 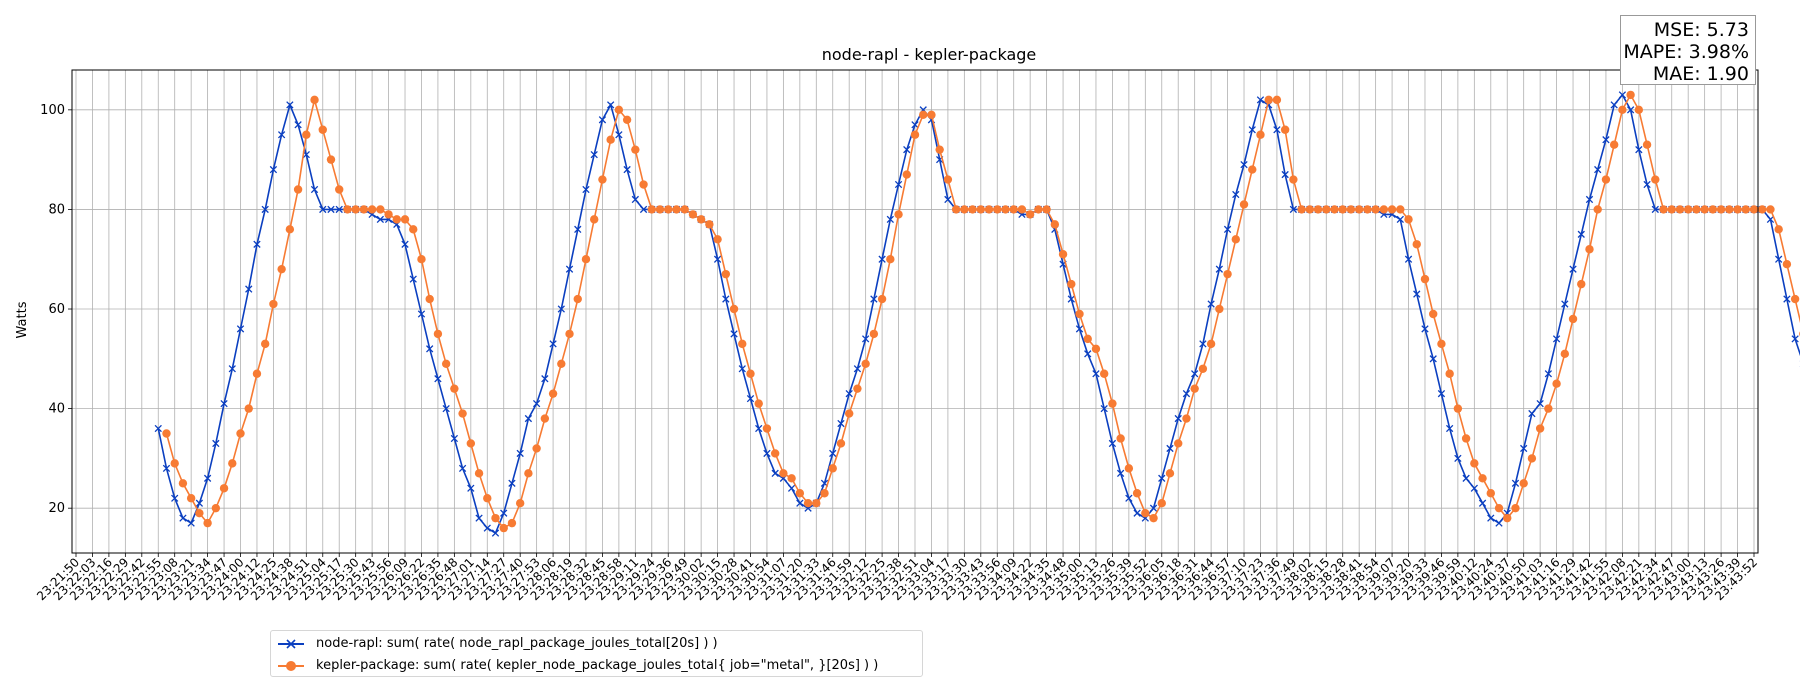 I want to click on mape-text: MAPE: 3.98%, so click(x=1686, y=52).